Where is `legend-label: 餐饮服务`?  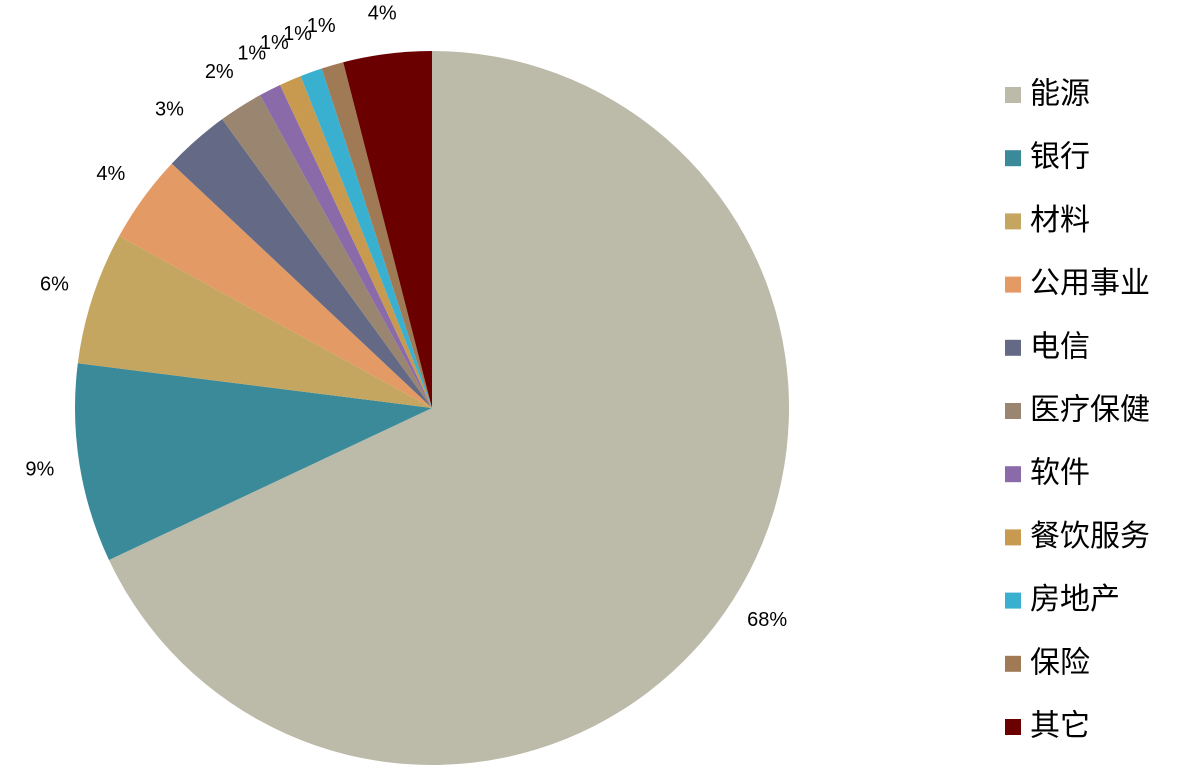 legend-label: 餐饮服务 is located at coordinates (1090, 536).